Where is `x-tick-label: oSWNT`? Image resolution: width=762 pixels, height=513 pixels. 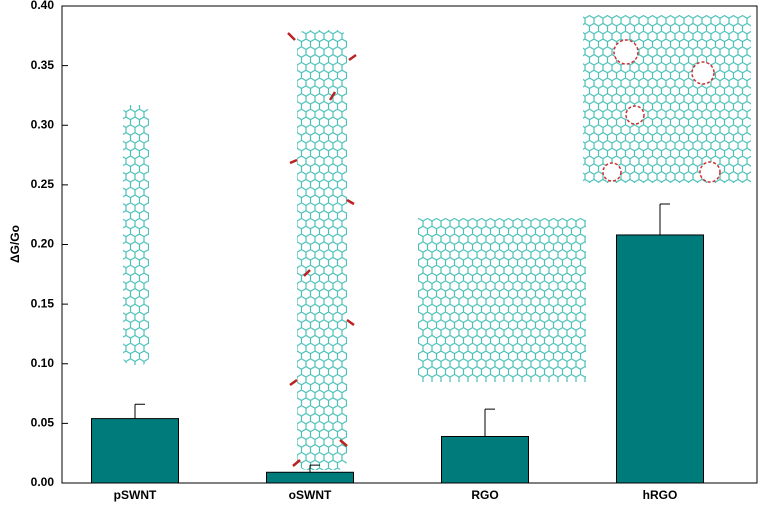
x-tick-label: oSWNT is located at coordinates (310, 495).